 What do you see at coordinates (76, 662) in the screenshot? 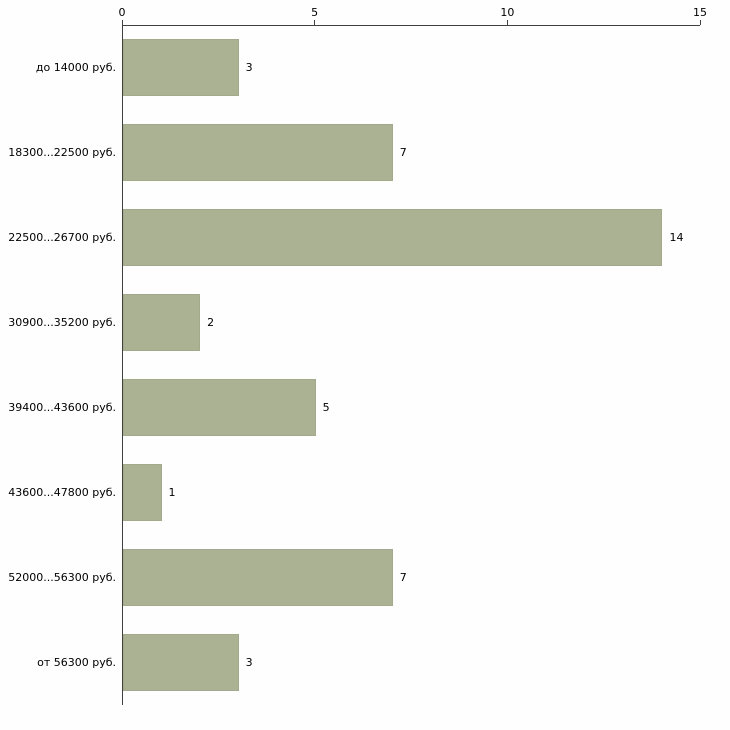
I see `category-label: от 56300 руб.` at bounding box center [76, 662].